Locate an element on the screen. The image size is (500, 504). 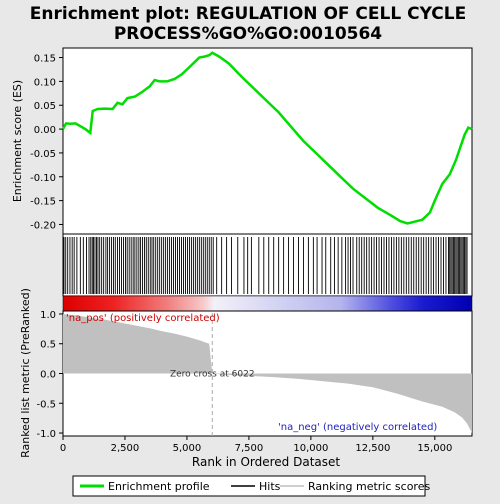
es-y-tick-label: -0.10 is located at coordinates (43, 178).